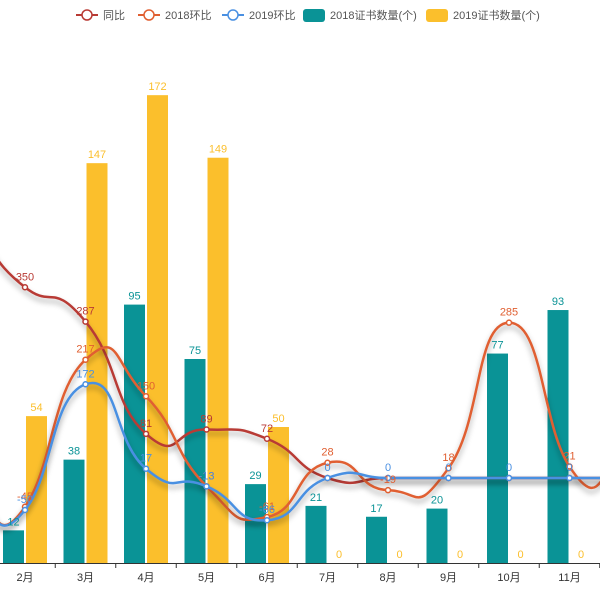 This screenshot has height=600, width=600. Describe the element at coordinates (399, 555) in the screenshot. I see `bar-label-2019-6: 0` at that location.